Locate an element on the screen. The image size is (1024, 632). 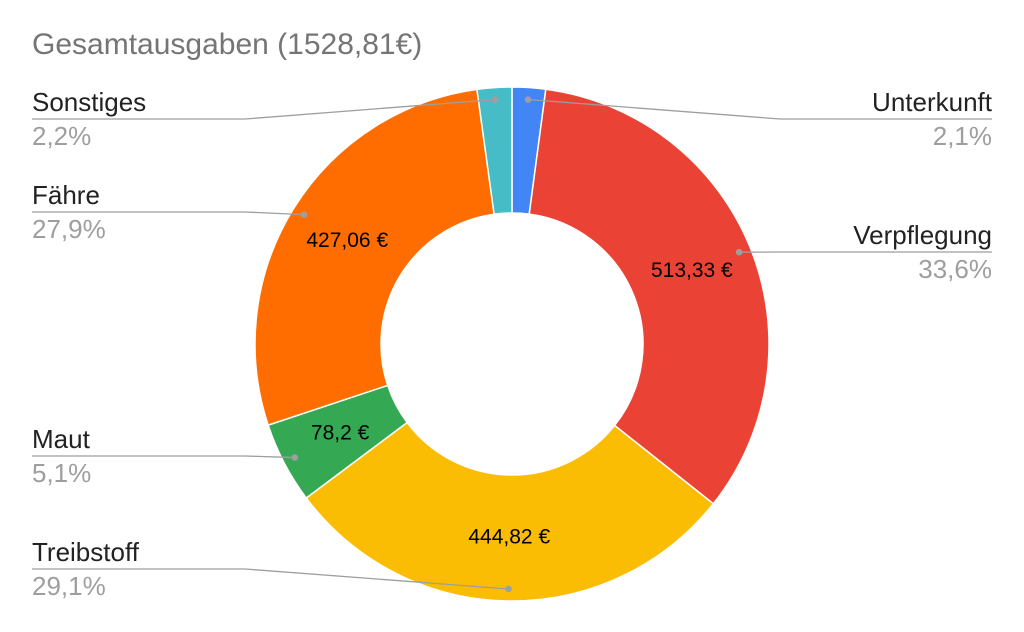
category-label-fahre: Fähre is located at coordinates (66, 195).